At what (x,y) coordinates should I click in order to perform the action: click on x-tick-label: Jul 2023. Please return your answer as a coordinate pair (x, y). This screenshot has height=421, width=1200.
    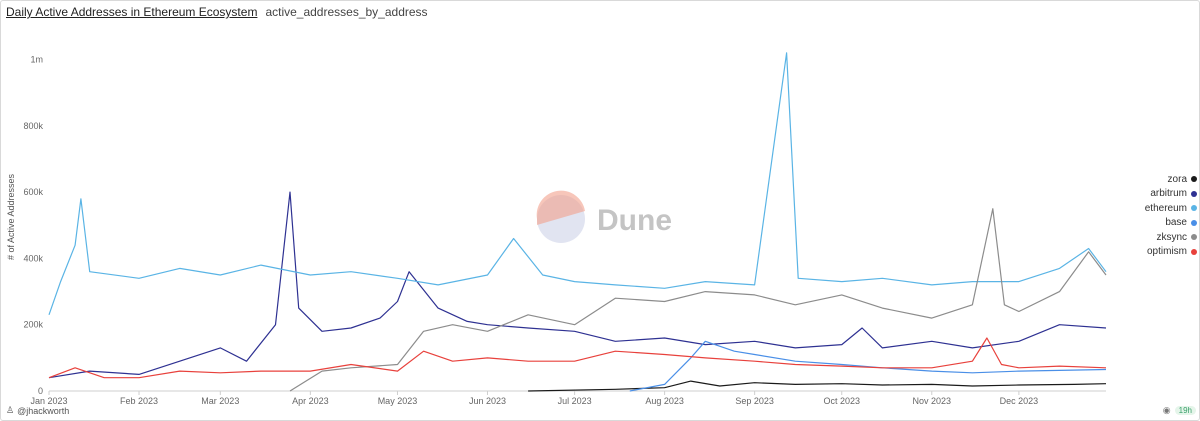
    Looking at the image, I should click on (575, 401).